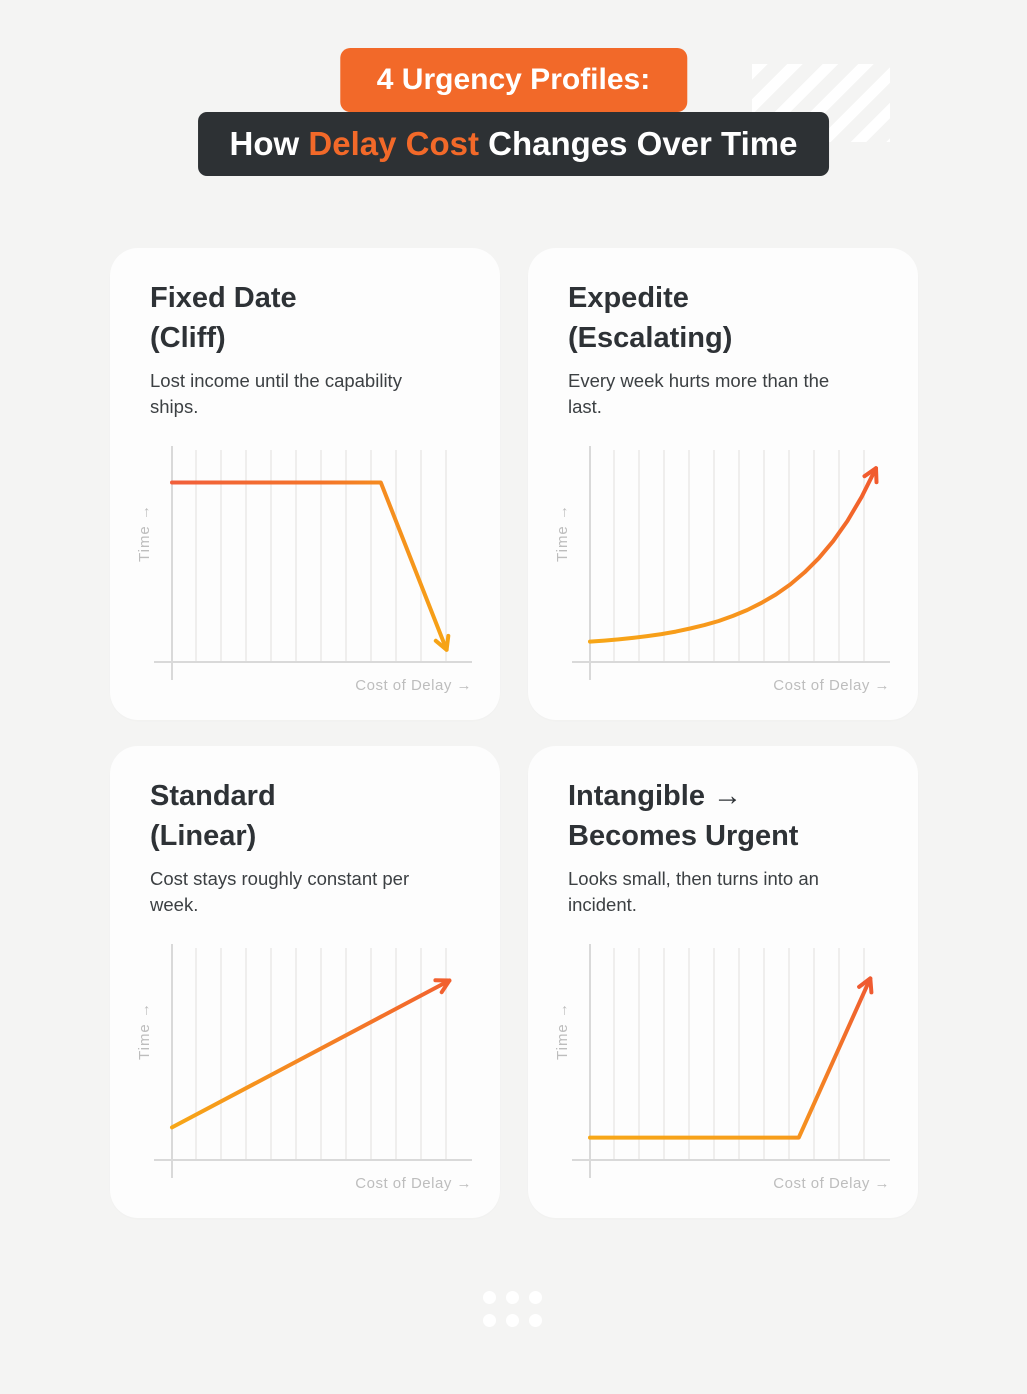  I want to click on page-title-prefix: How, so click(264, 143).